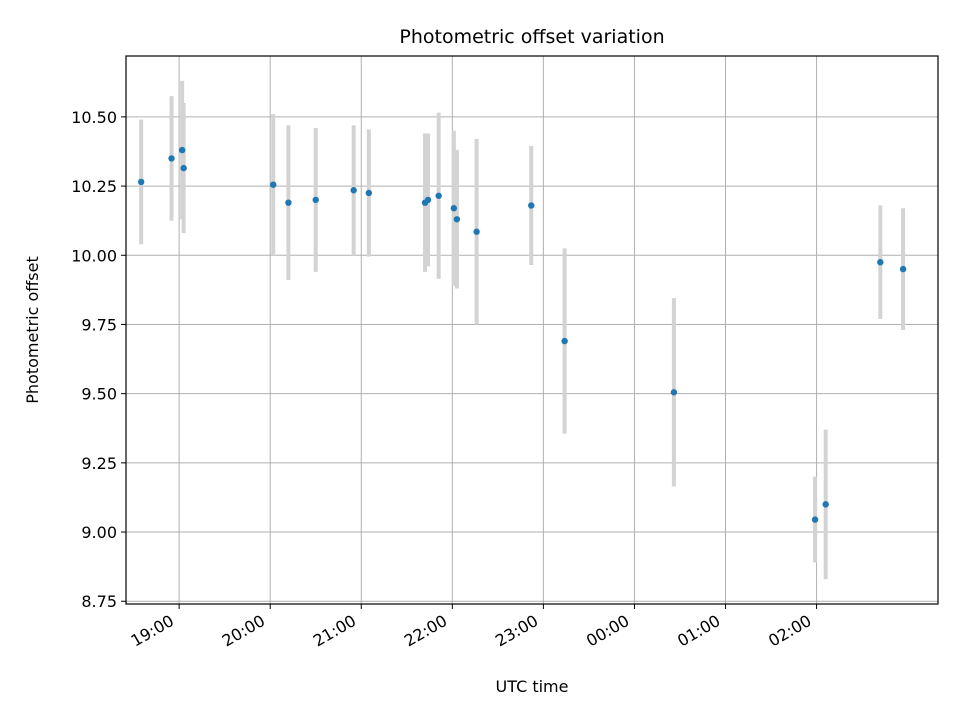  What do you see at coordinates (99, 532) in the screenshot?
I see `y-tick-label: 9.00` at bounding box center [99, 532].